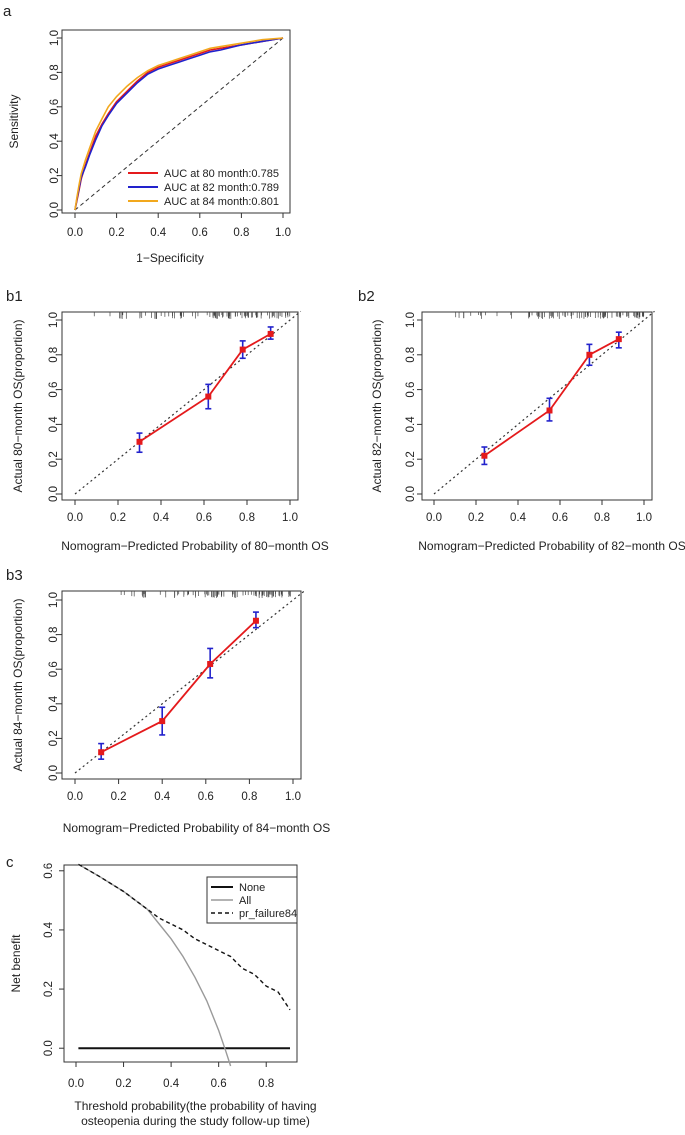 Image resolution: width=685 pixels, height=1135 pixels. What do you see at coordinates (204, 518) in the screenshot?
I see `b1-x-tick-label: 0.6` at bounding box center [204, 518].